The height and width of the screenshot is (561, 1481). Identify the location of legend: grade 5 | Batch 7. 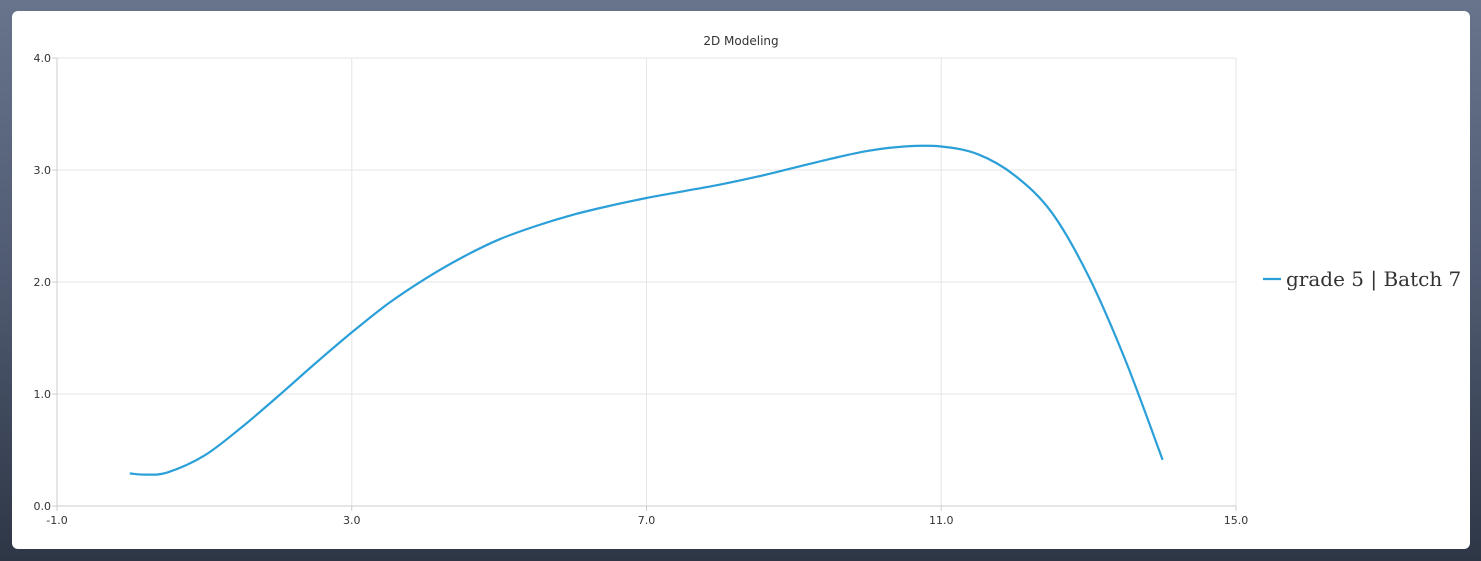
(1362, 279).